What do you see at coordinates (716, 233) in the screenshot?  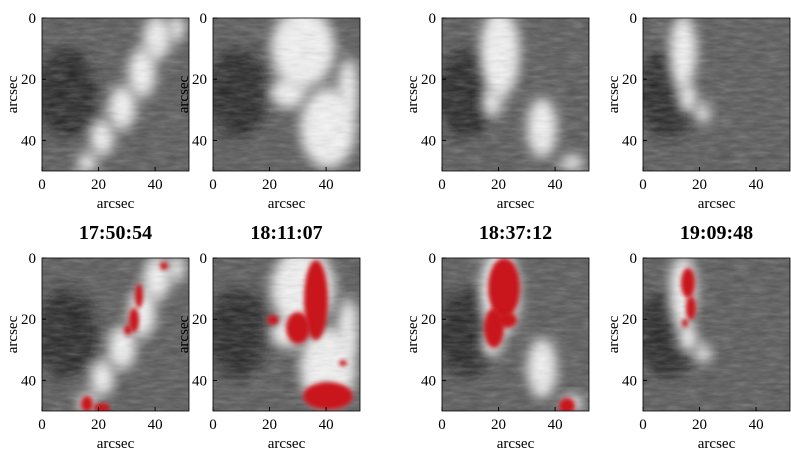 I see `panel-title: 19:09:48` at bounding box center [716, 233].